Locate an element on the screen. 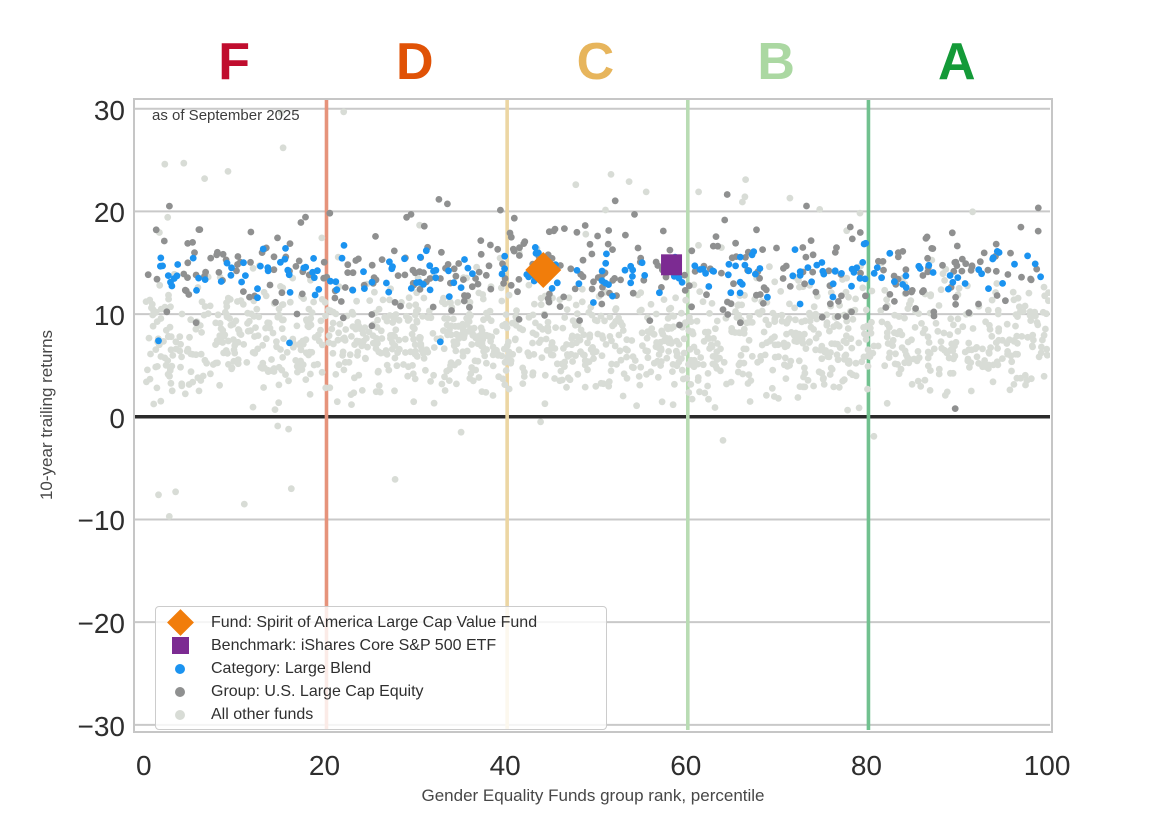 This screenshot has width=1170, height=827. legend-item-category: Category: Large Blend is located at coordinates (386, 668).